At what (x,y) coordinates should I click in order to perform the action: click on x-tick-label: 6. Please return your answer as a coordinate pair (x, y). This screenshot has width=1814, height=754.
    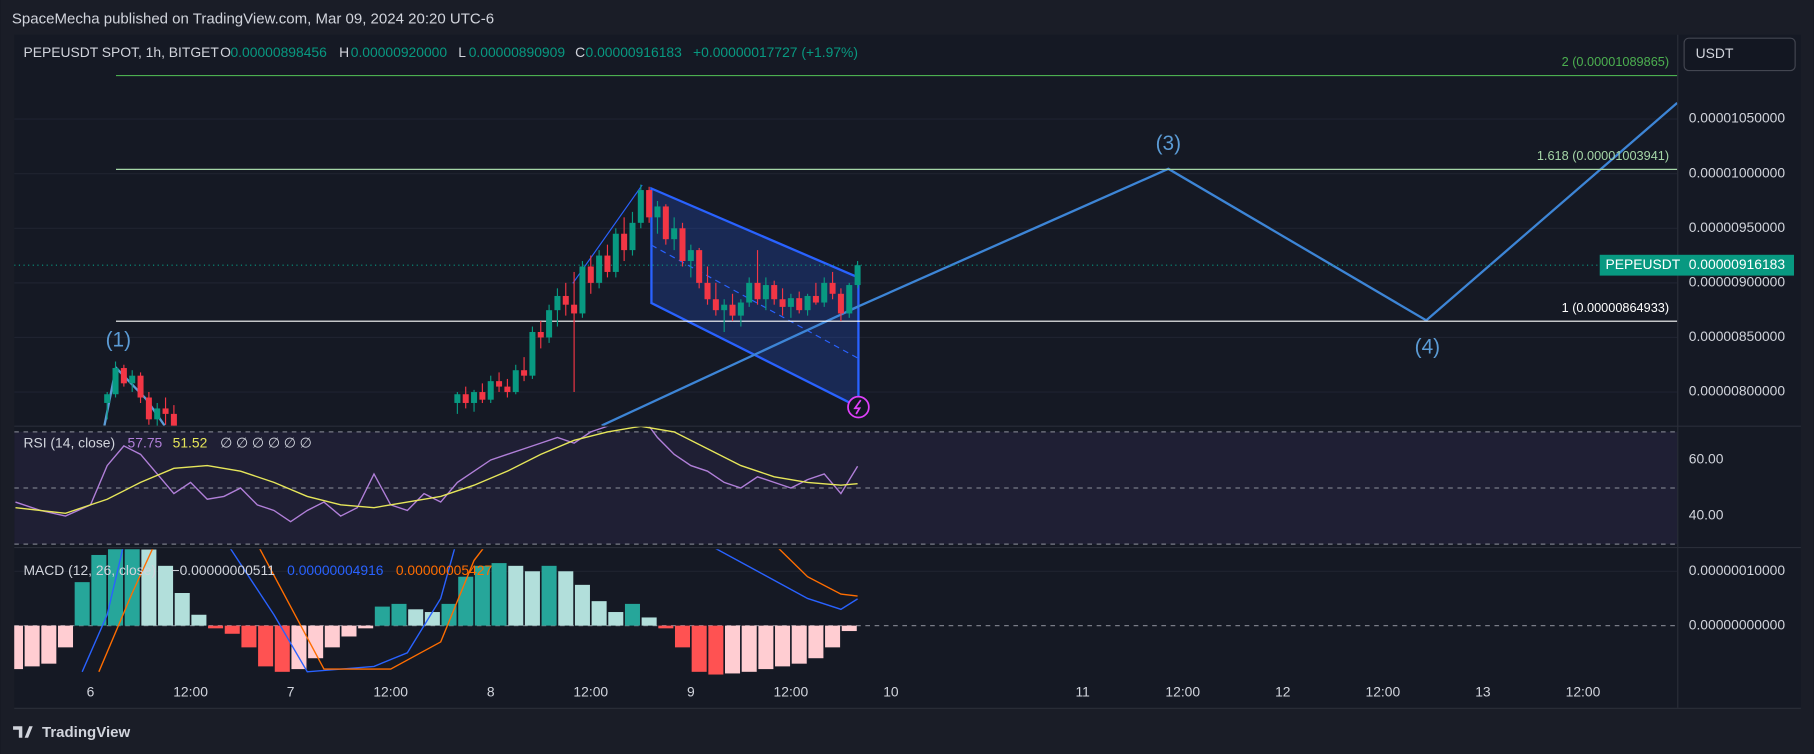
    Looking at the image, I should click on (91, 691).